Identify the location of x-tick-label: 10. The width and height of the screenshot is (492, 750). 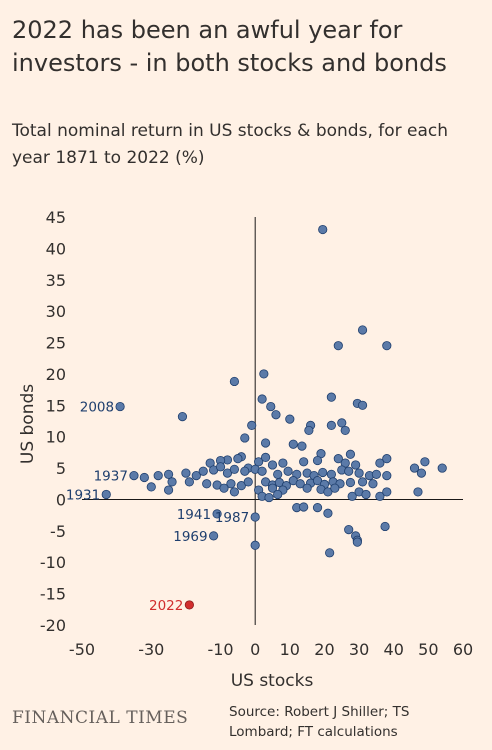
(290, 649).